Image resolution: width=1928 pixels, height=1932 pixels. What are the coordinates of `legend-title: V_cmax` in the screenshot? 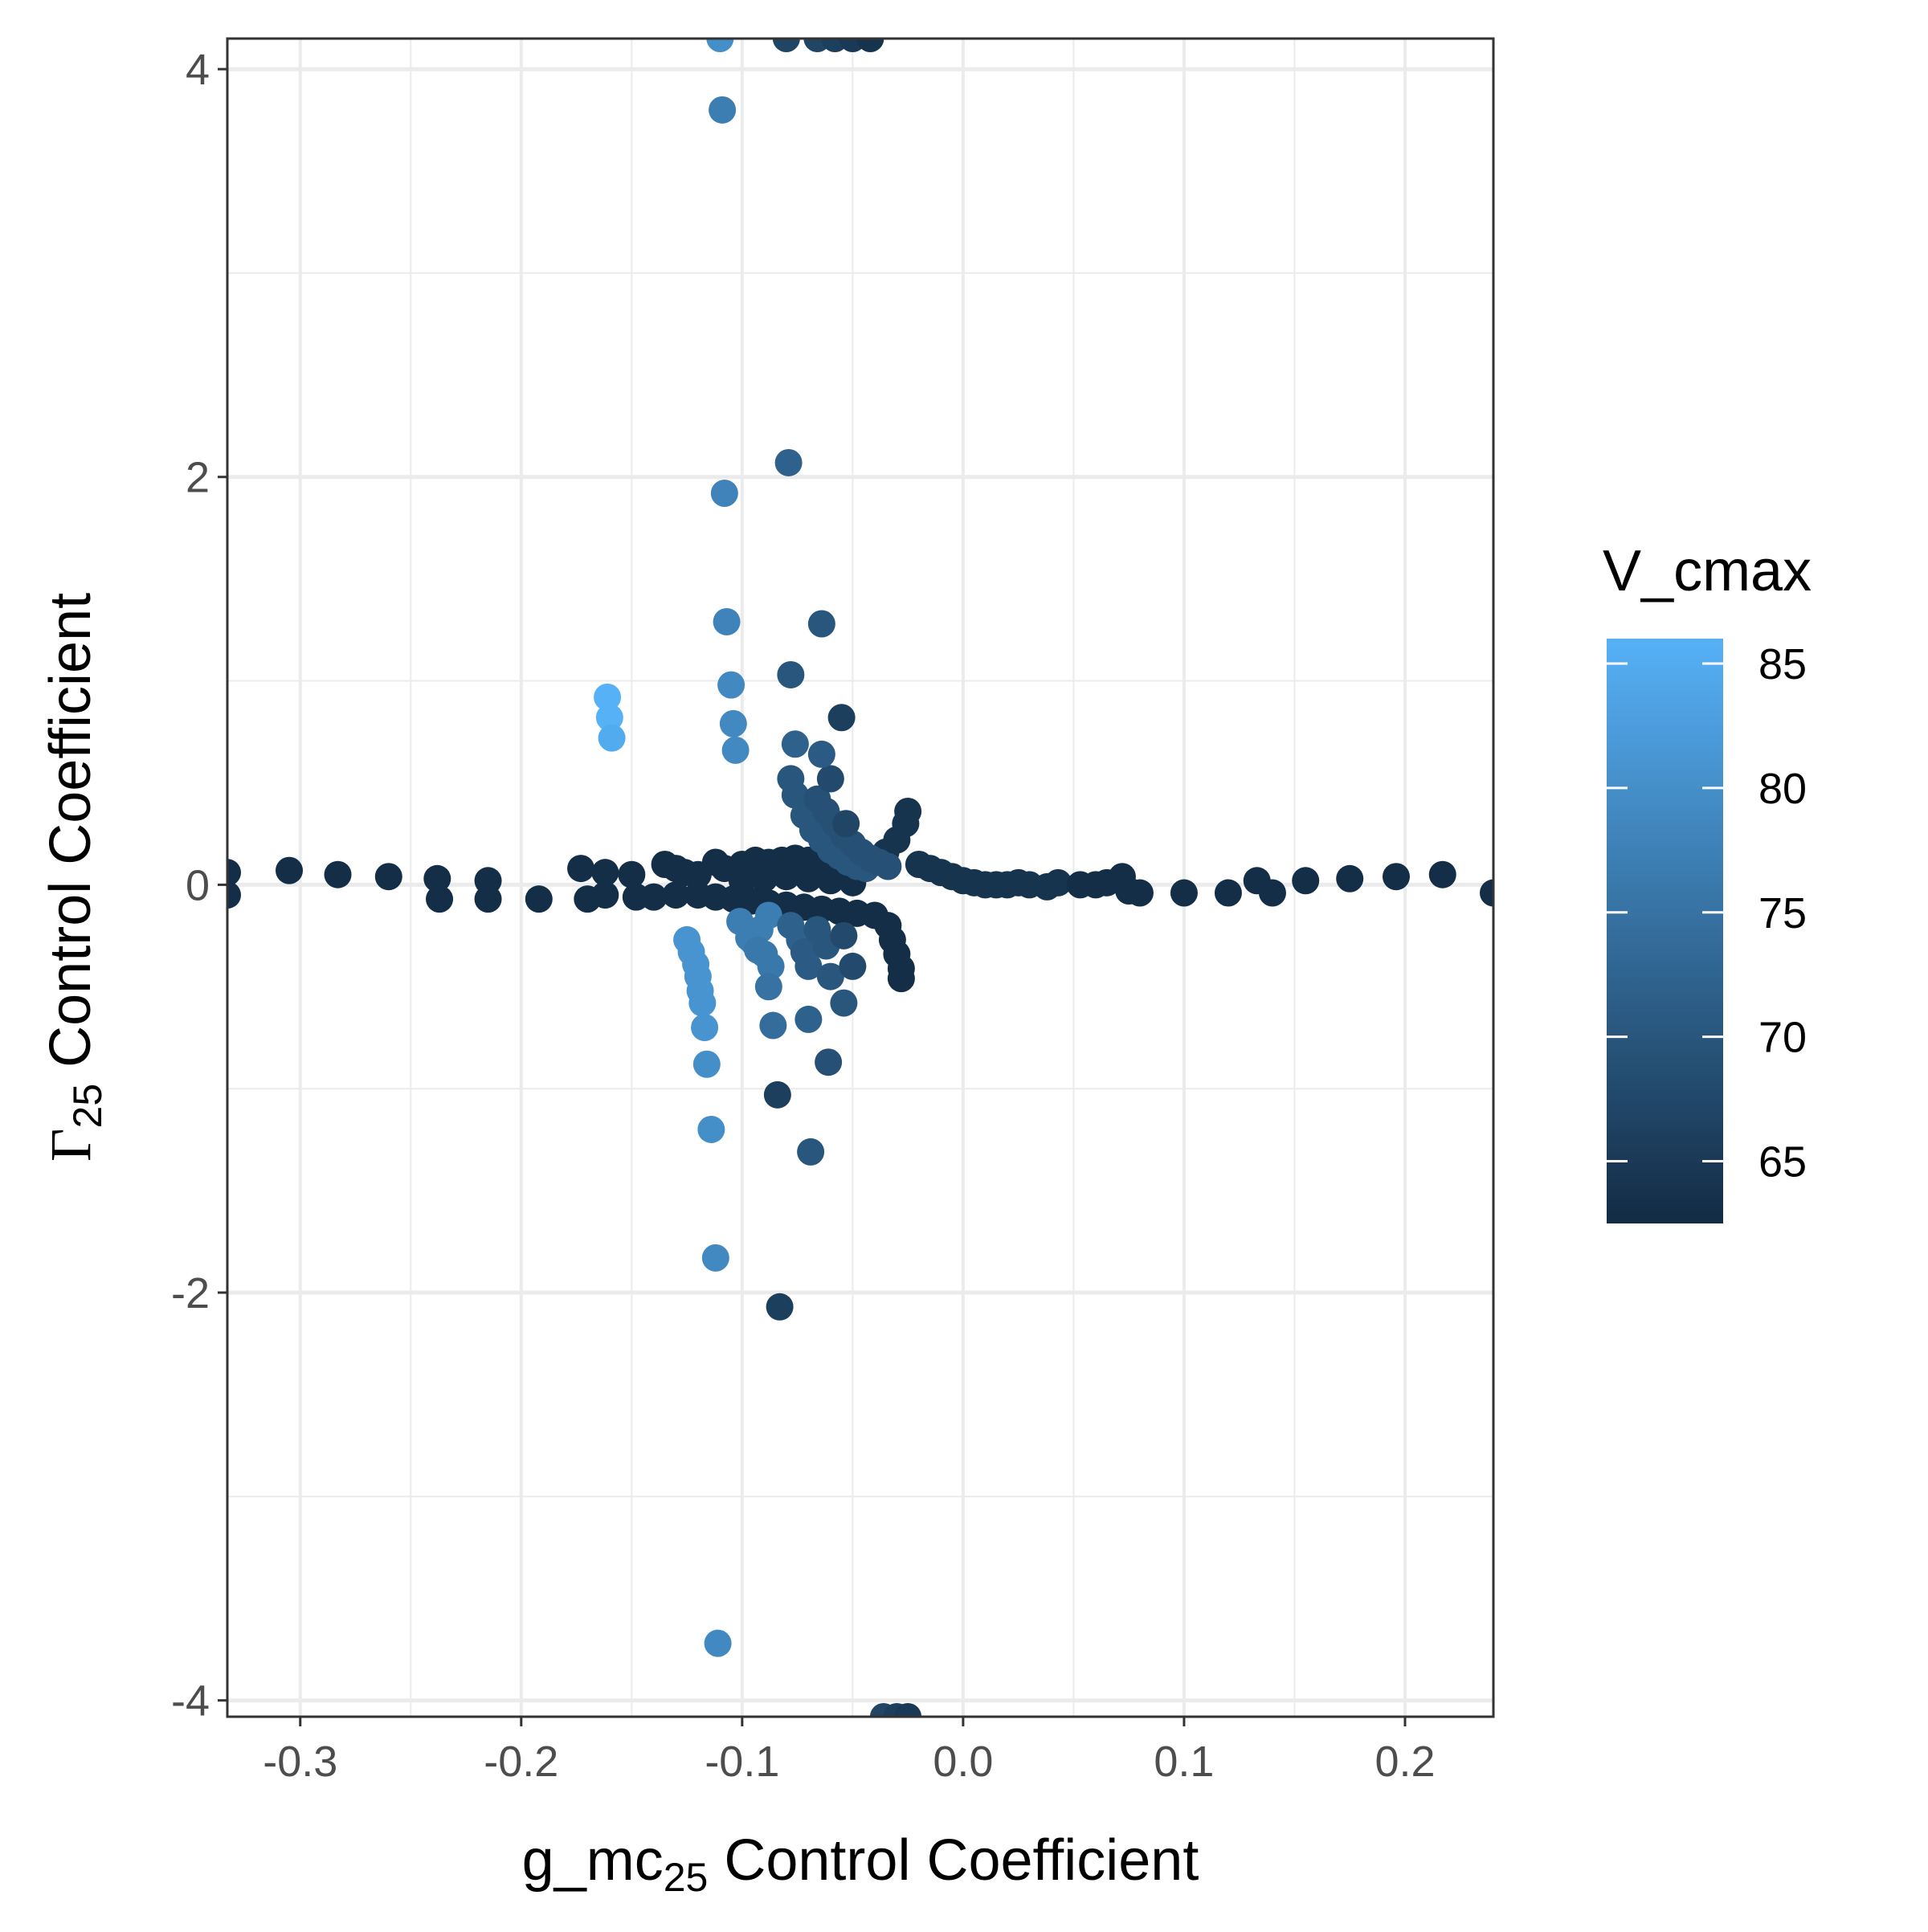 It's located at (1707, 571).